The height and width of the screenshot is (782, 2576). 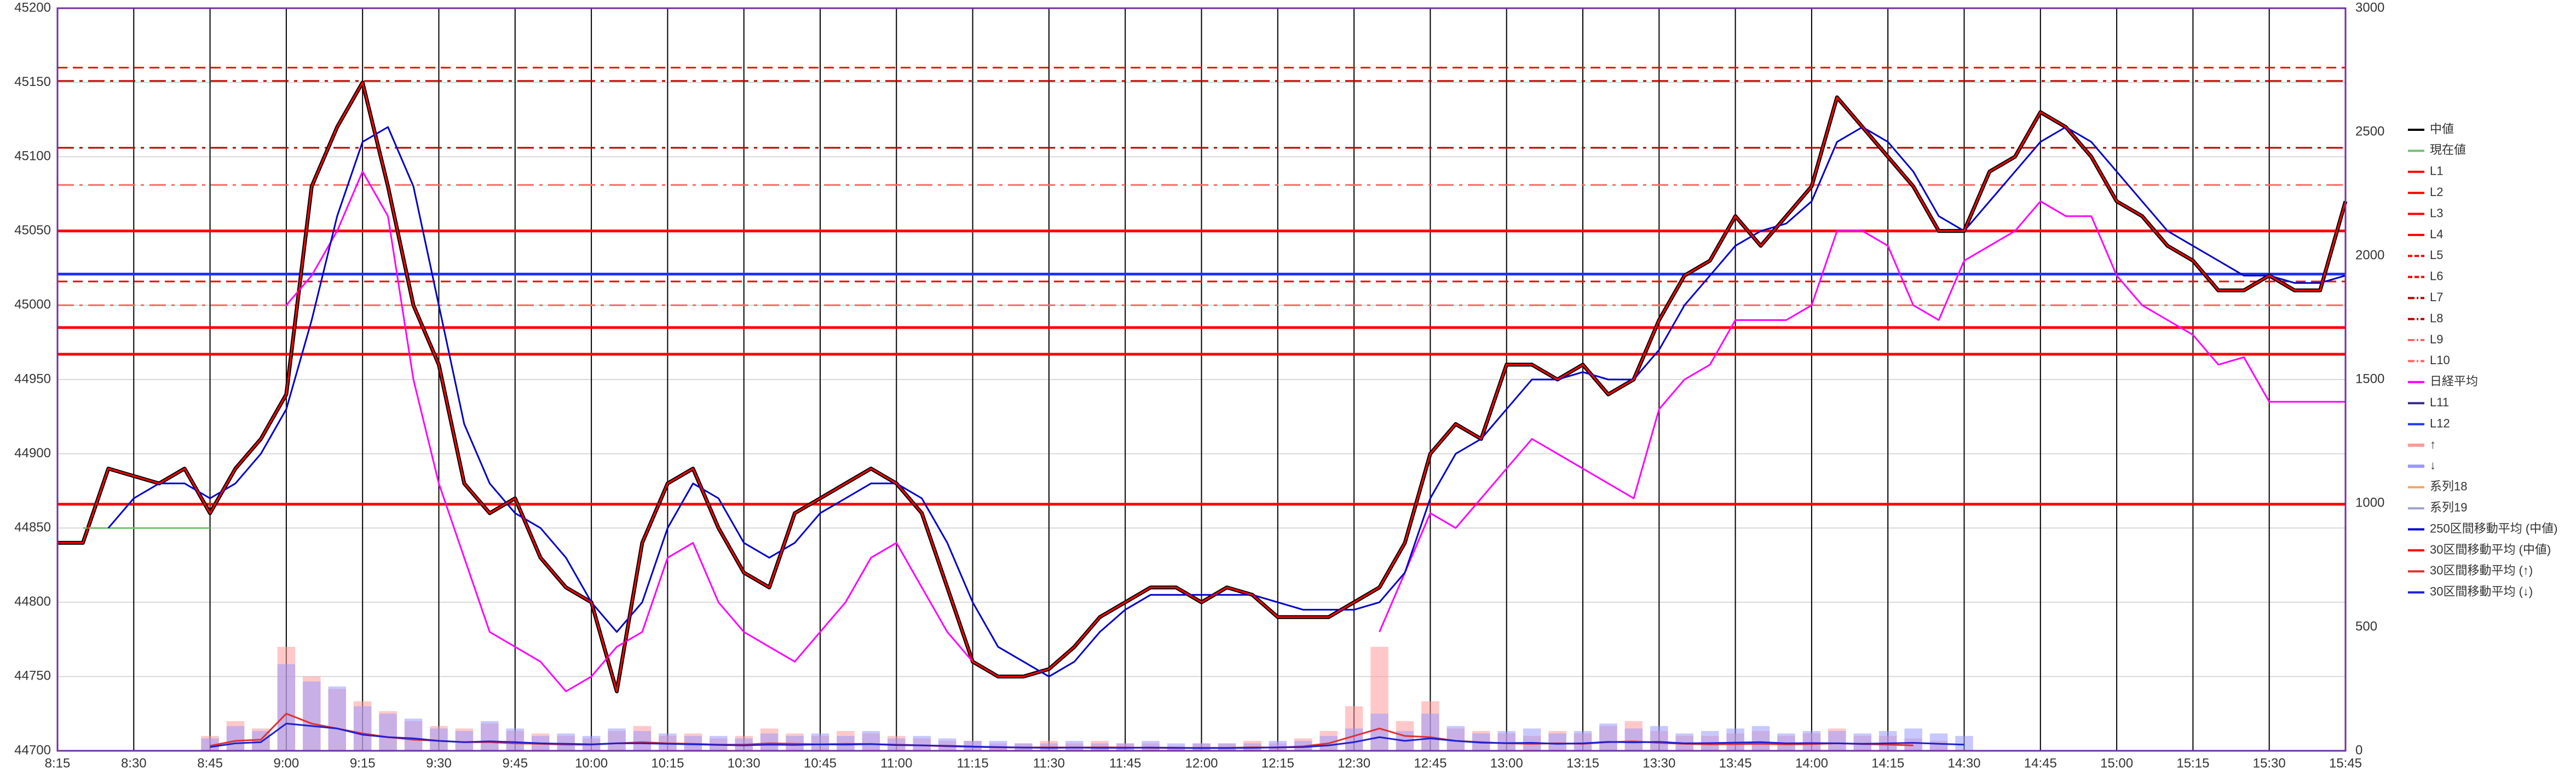 I want to click on y-tick-label: 44750, so click(x=32, y=676).